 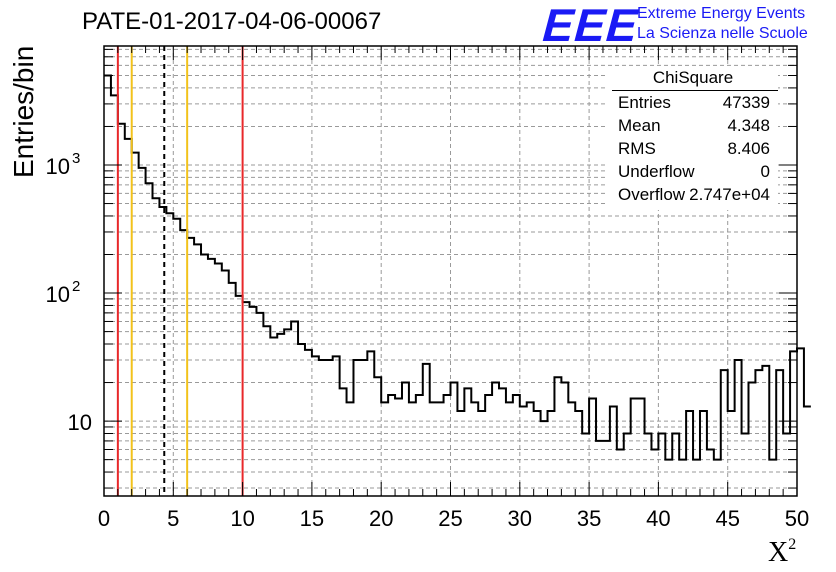 I want to click on stats-label: Overflow, so click(x=652, y=194).